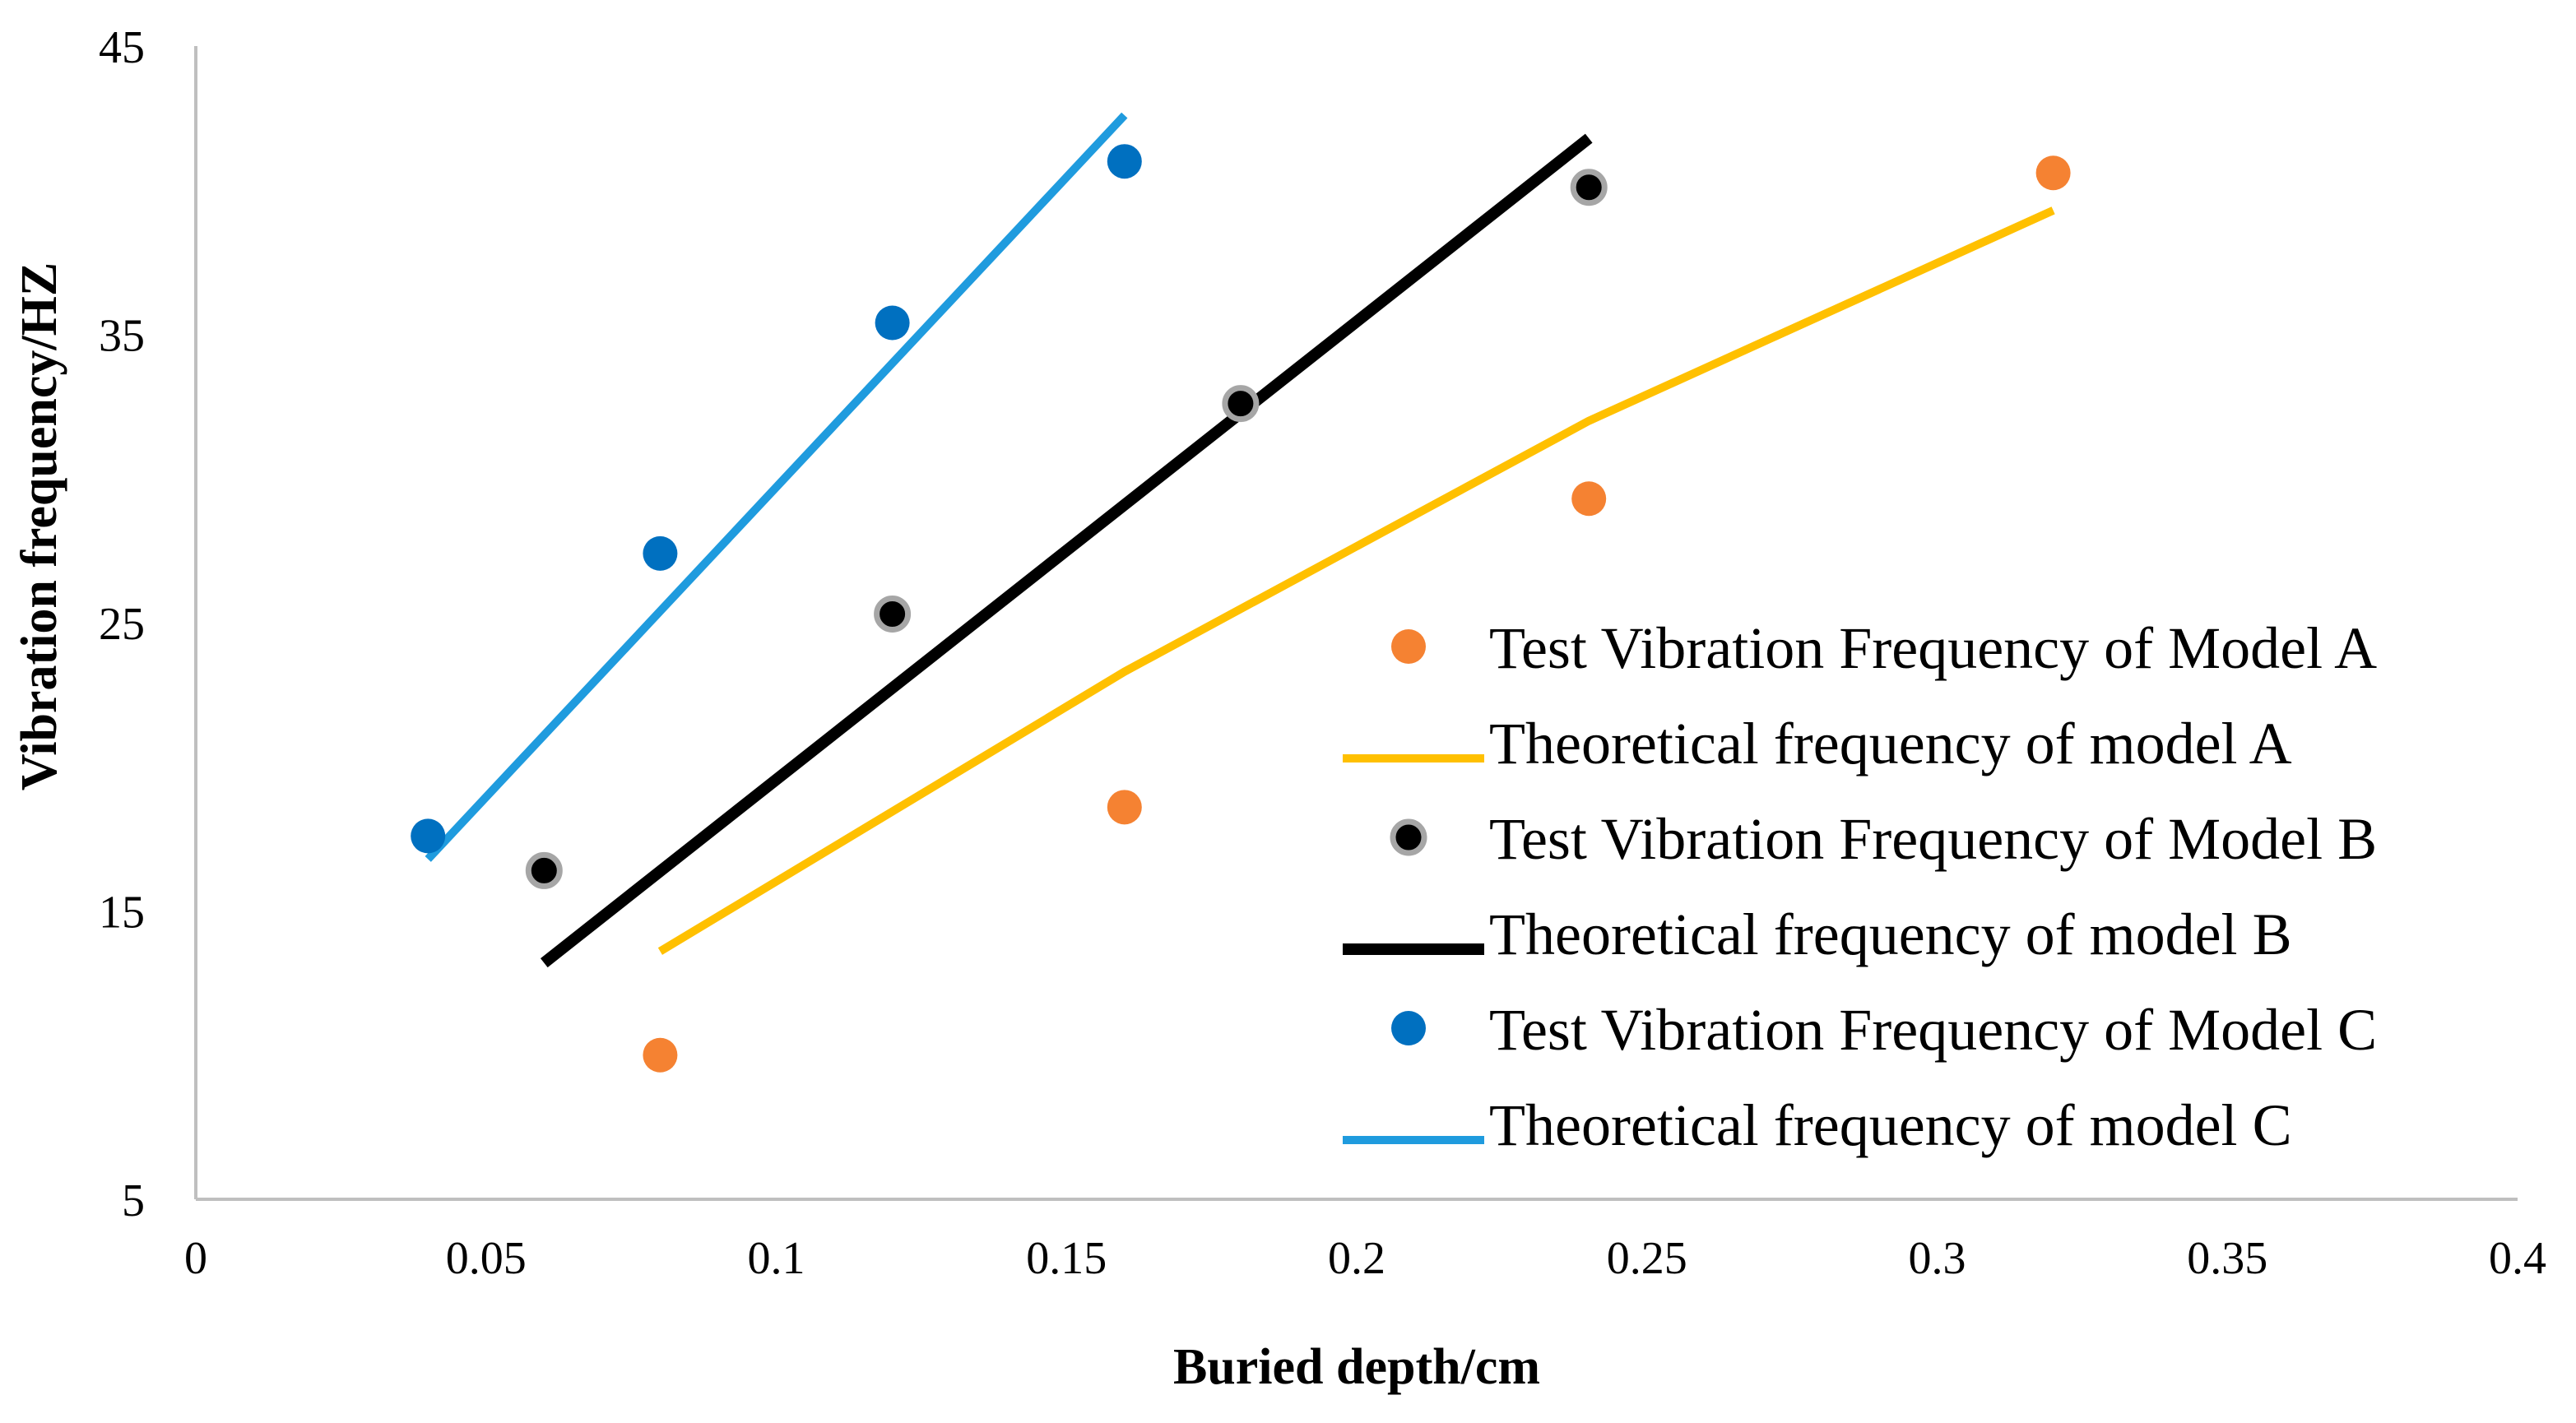  Describe the element at coordinates (1356, 1367) in the screenshot. I see `x-axis-title: Buried depth/cm` at that location.